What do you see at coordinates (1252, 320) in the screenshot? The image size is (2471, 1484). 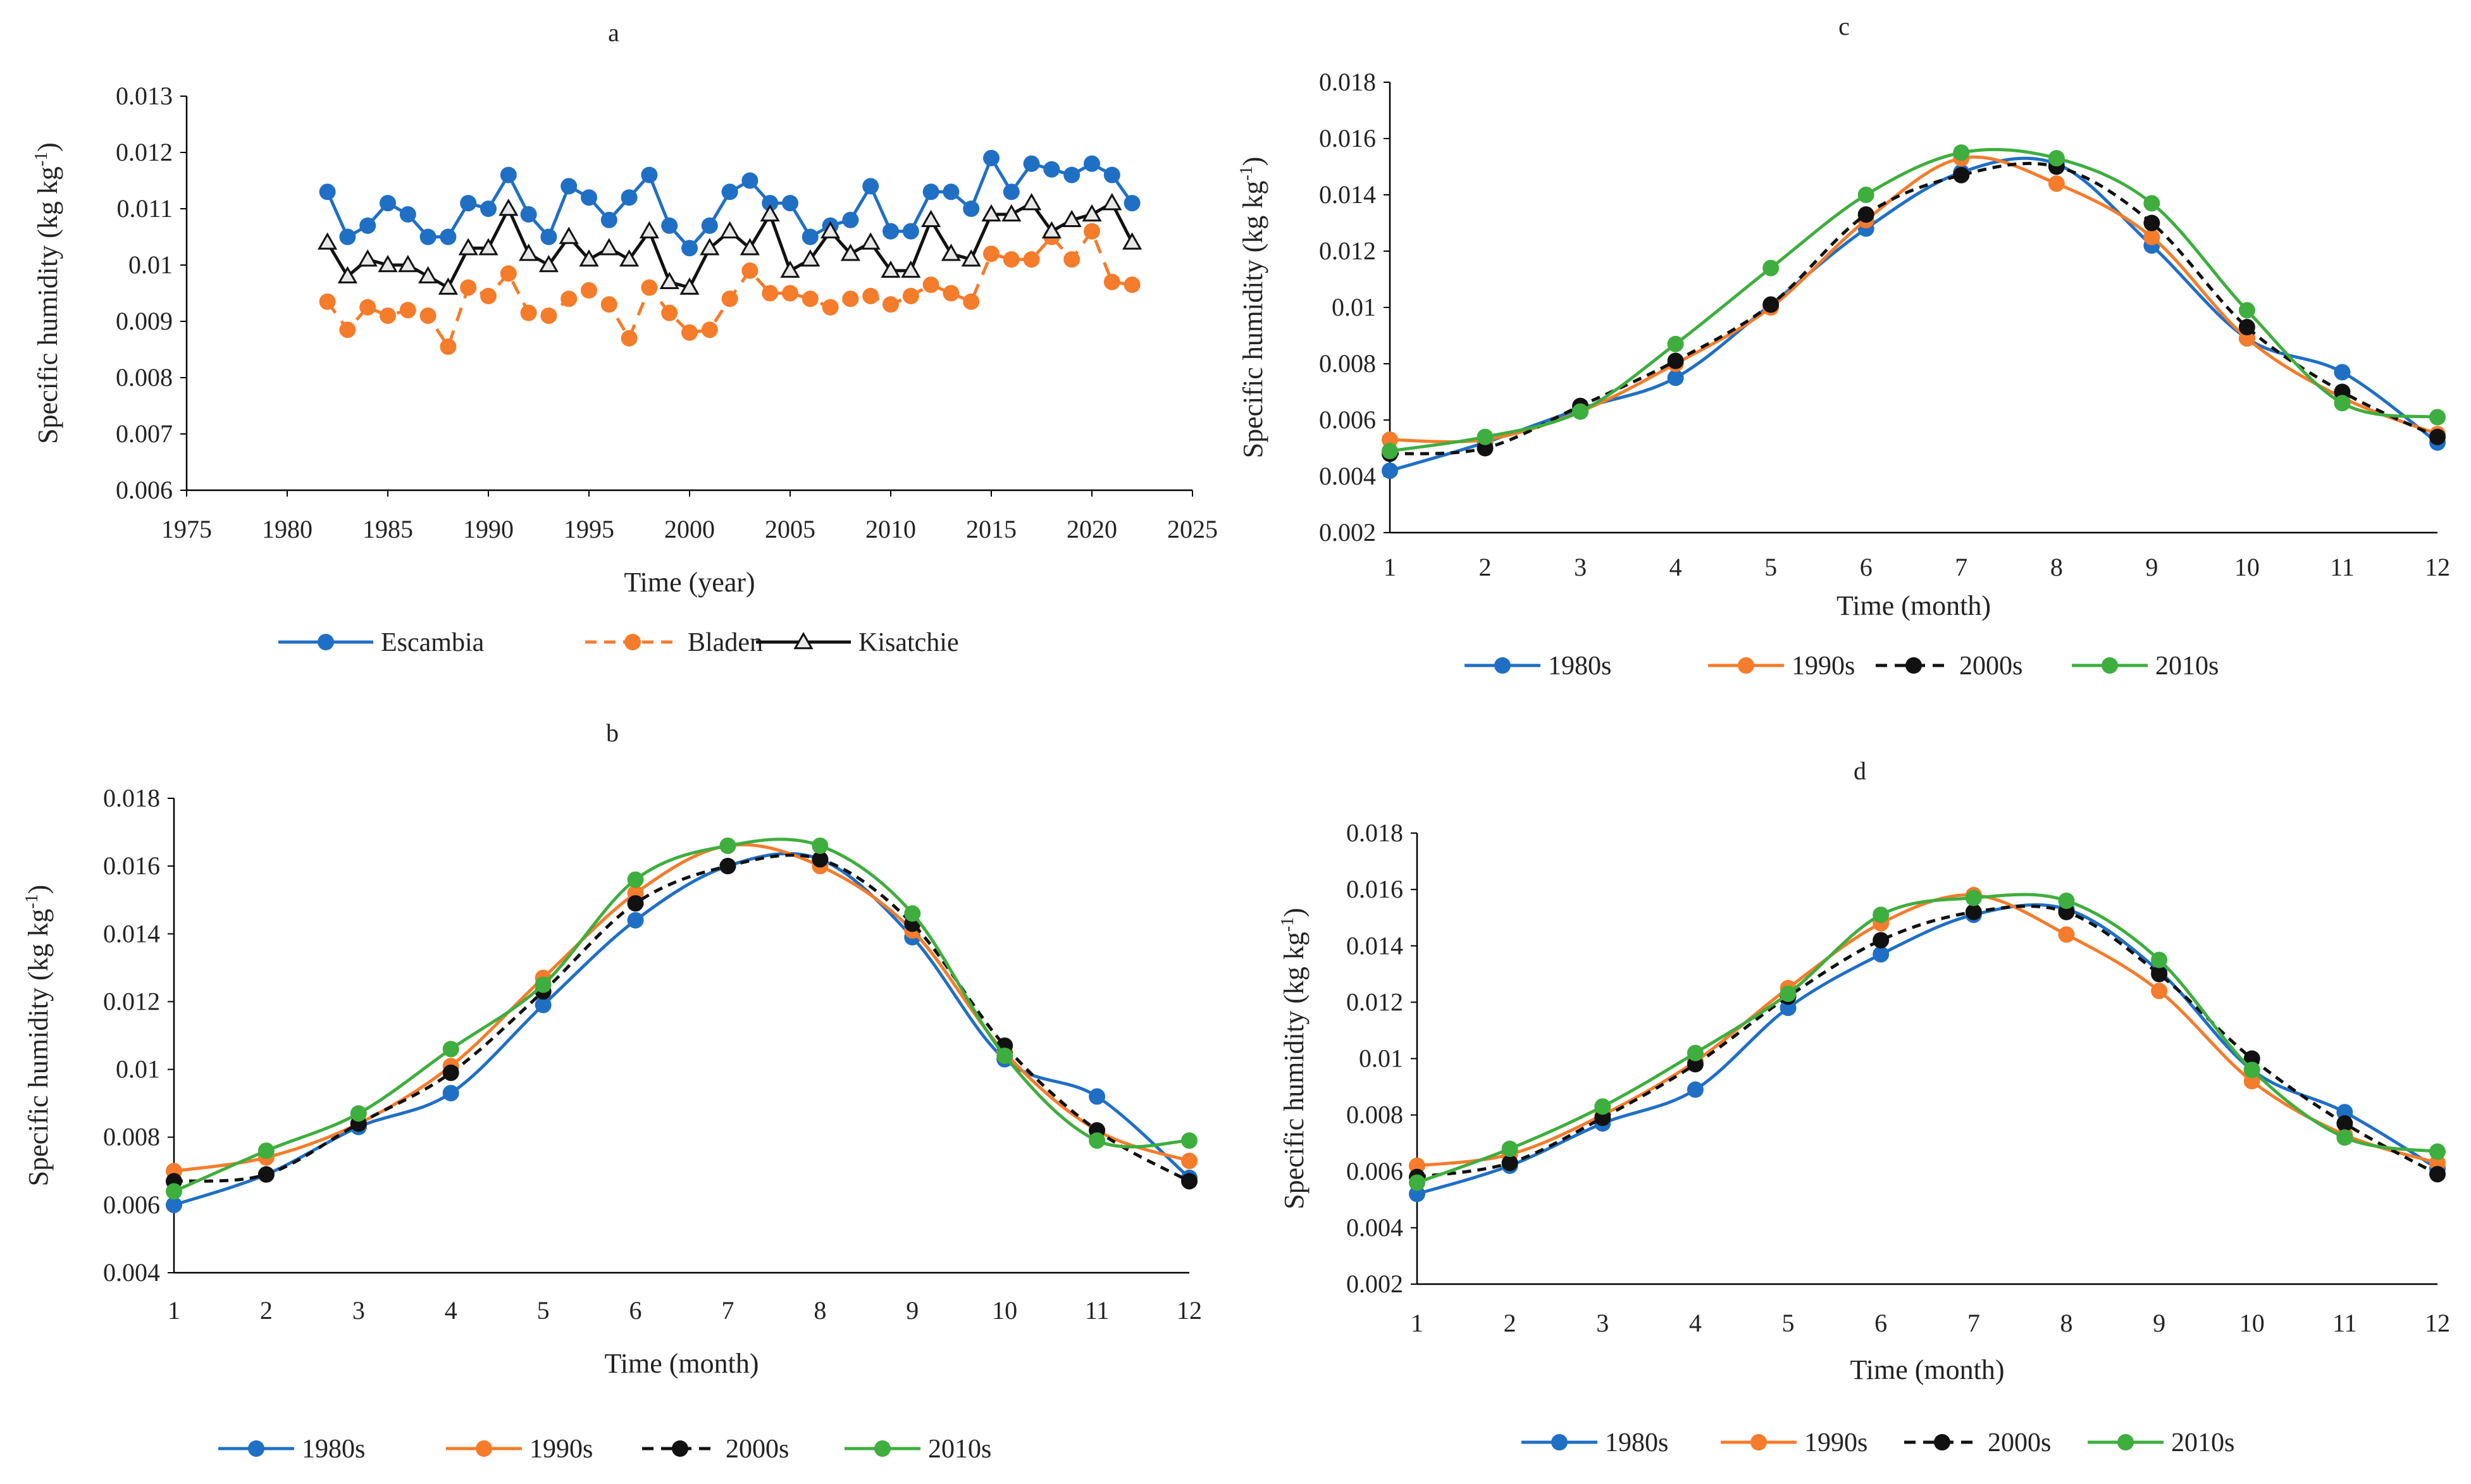 I see `y-axis-title-main: Specific humidity (kg kg` at bounding box center [1252, 320].